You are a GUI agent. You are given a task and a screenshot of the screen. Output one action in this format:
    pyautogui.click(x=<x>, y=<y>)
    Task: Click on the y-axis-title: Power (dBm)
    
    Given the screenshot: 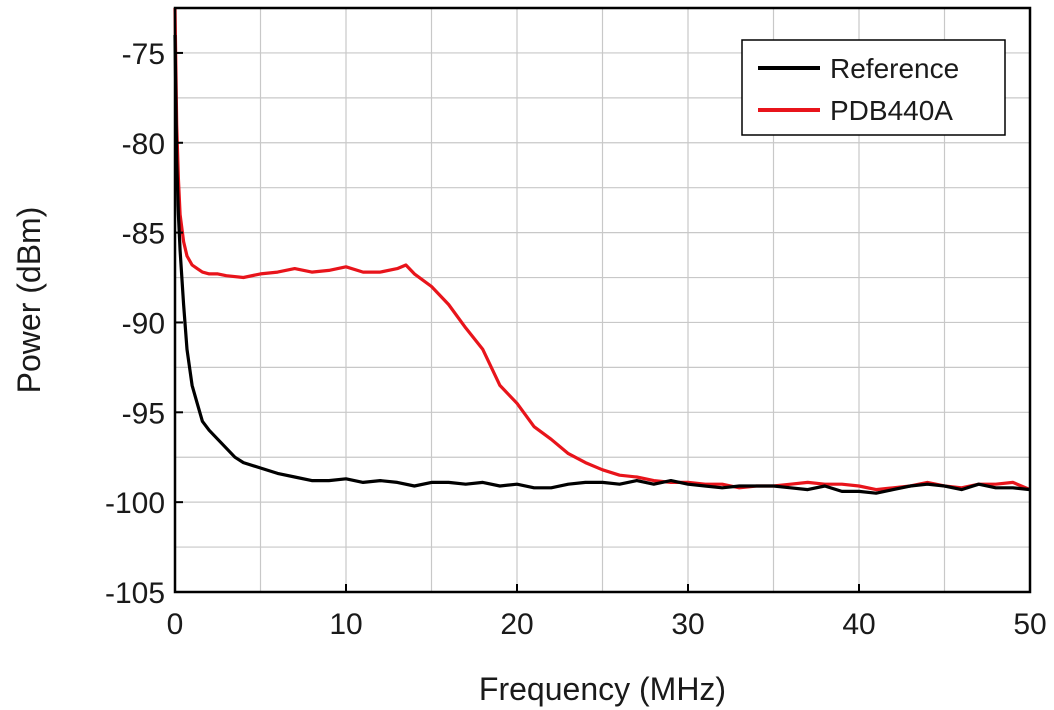 What is the action you would take?
    pyautogui.click(x=29, y=300)
    